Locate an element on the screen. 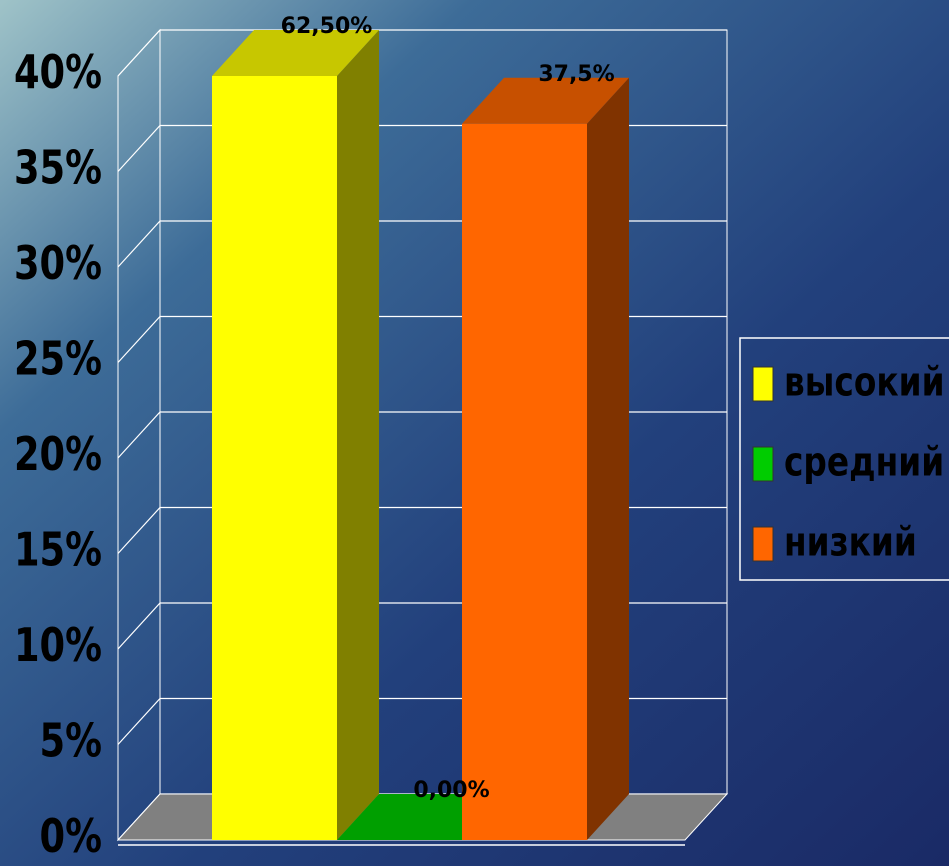 The height and width of the screenshot is (866, 949). legend-label: средний is located at coordinates (864, 461).